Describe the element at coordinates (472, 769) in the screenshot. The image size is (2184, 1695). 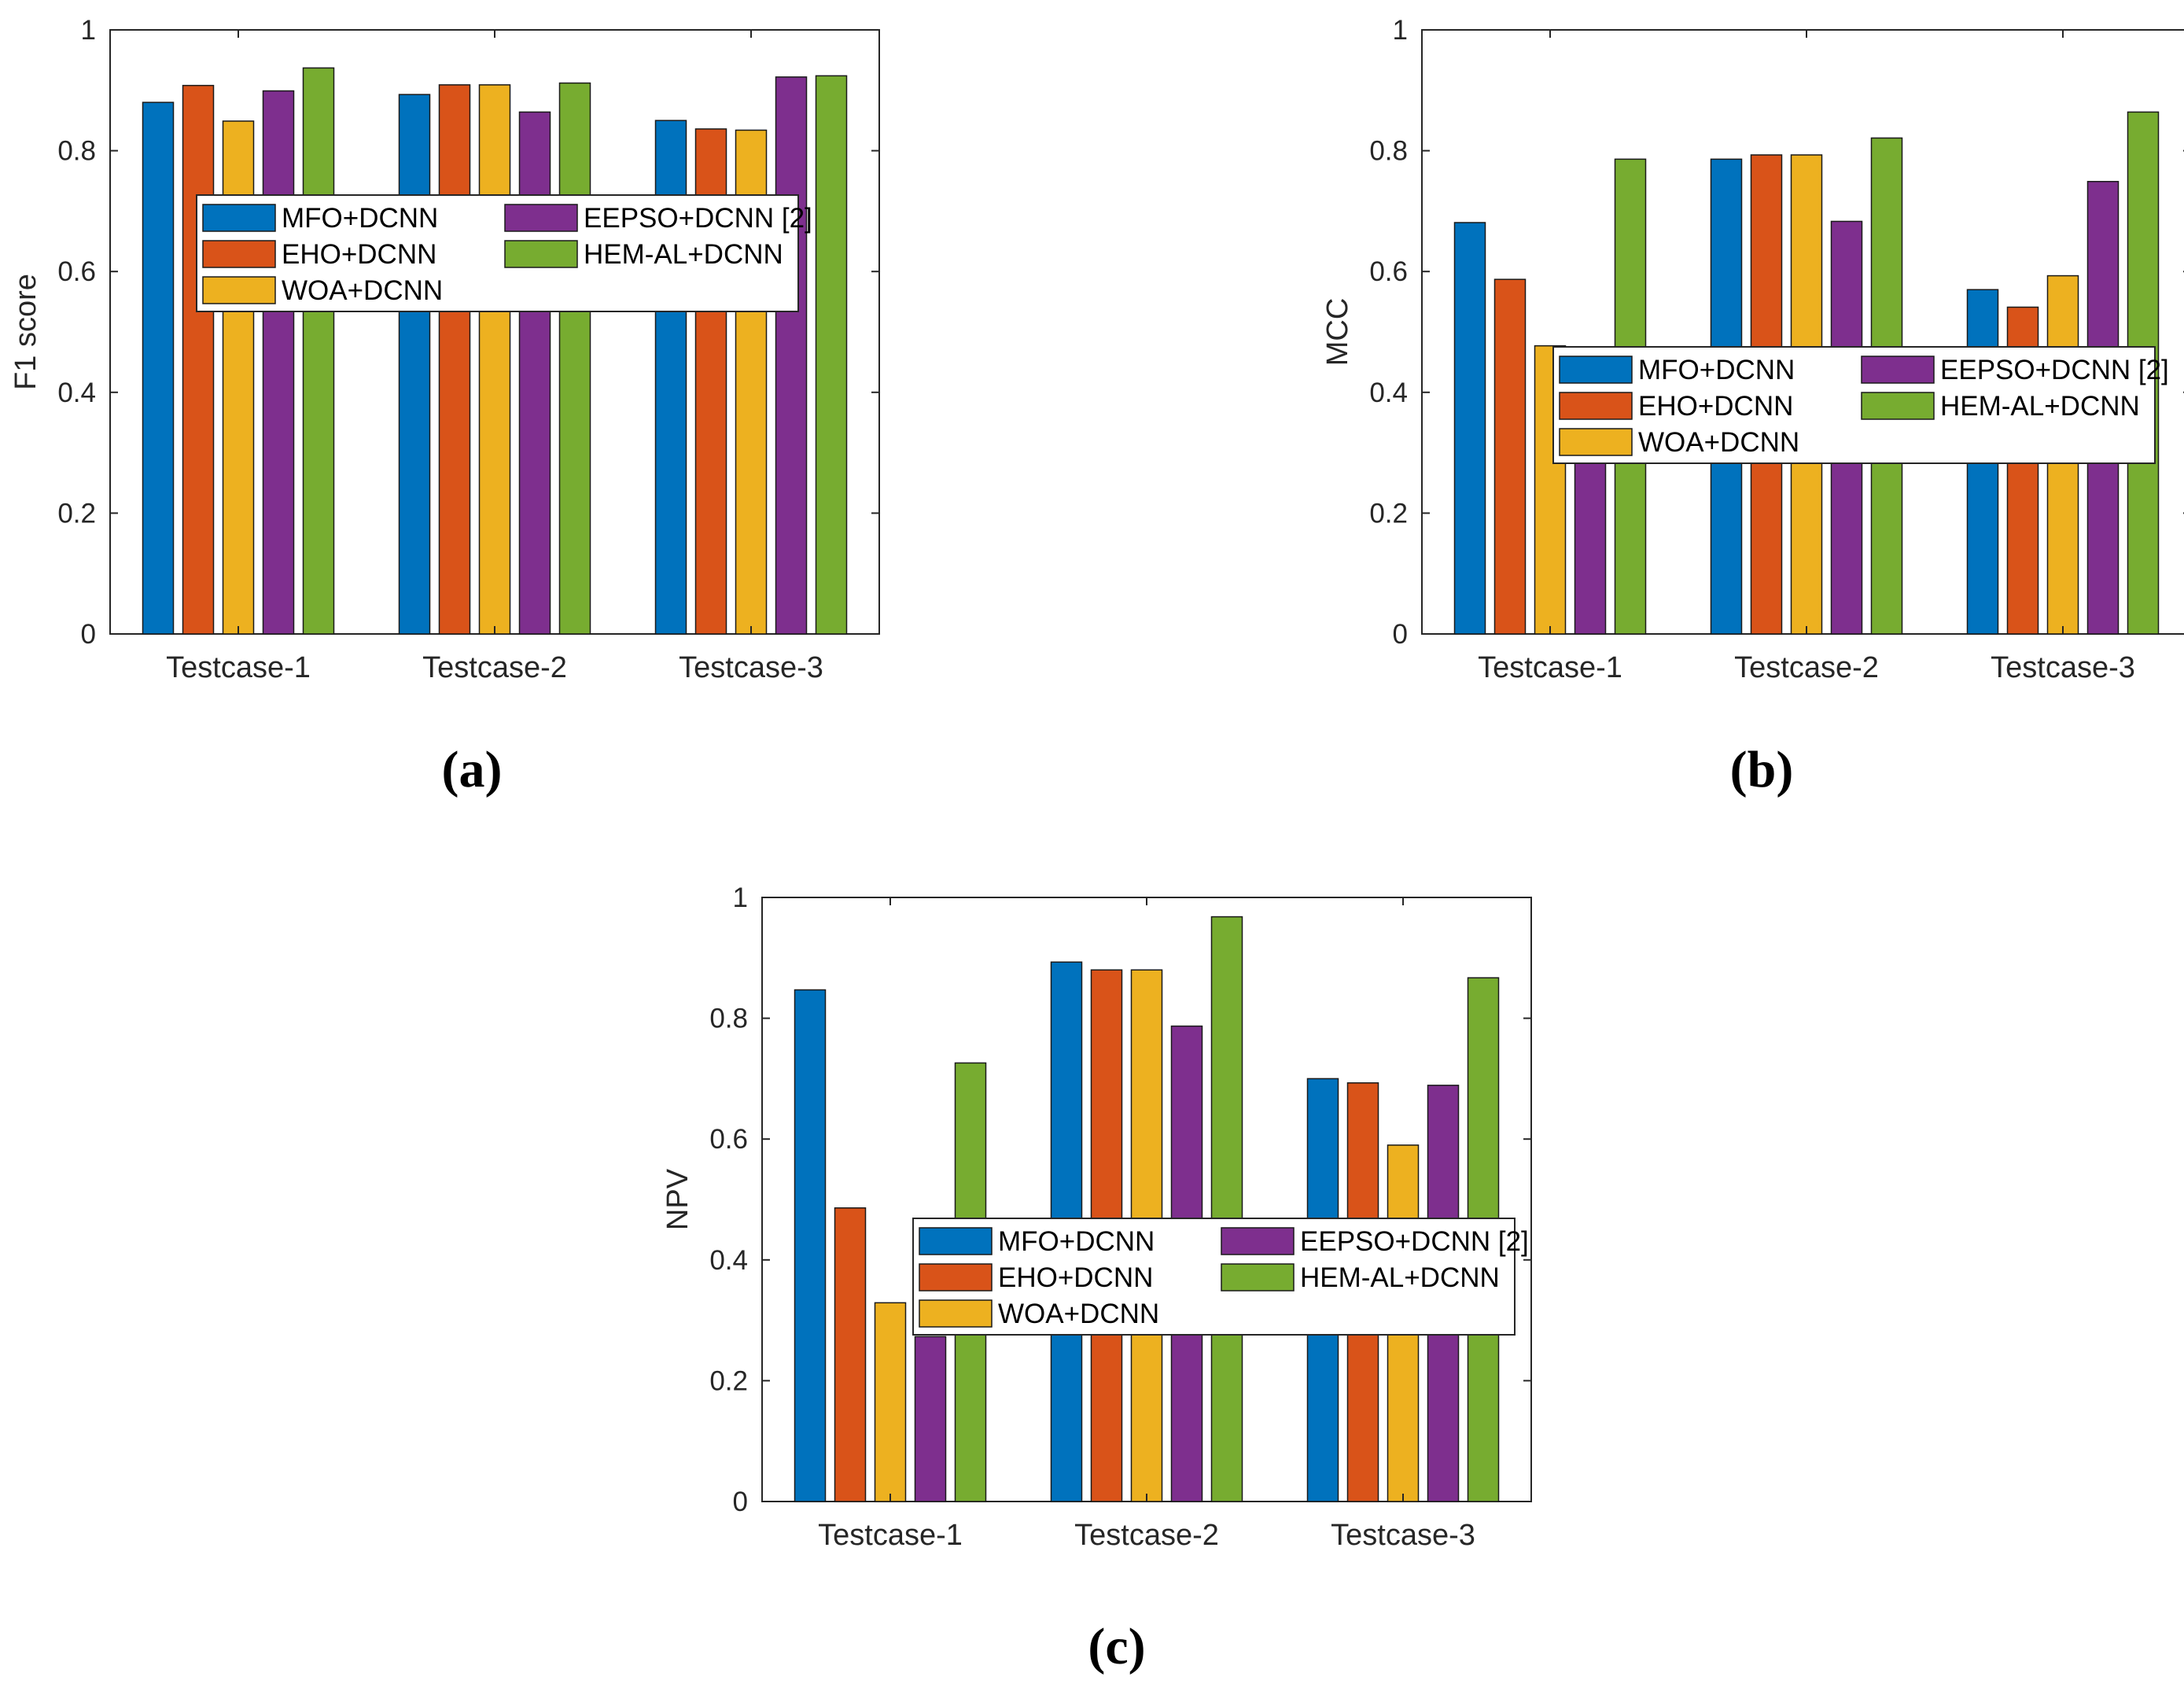
I see `panel-label: (a)` at that location.